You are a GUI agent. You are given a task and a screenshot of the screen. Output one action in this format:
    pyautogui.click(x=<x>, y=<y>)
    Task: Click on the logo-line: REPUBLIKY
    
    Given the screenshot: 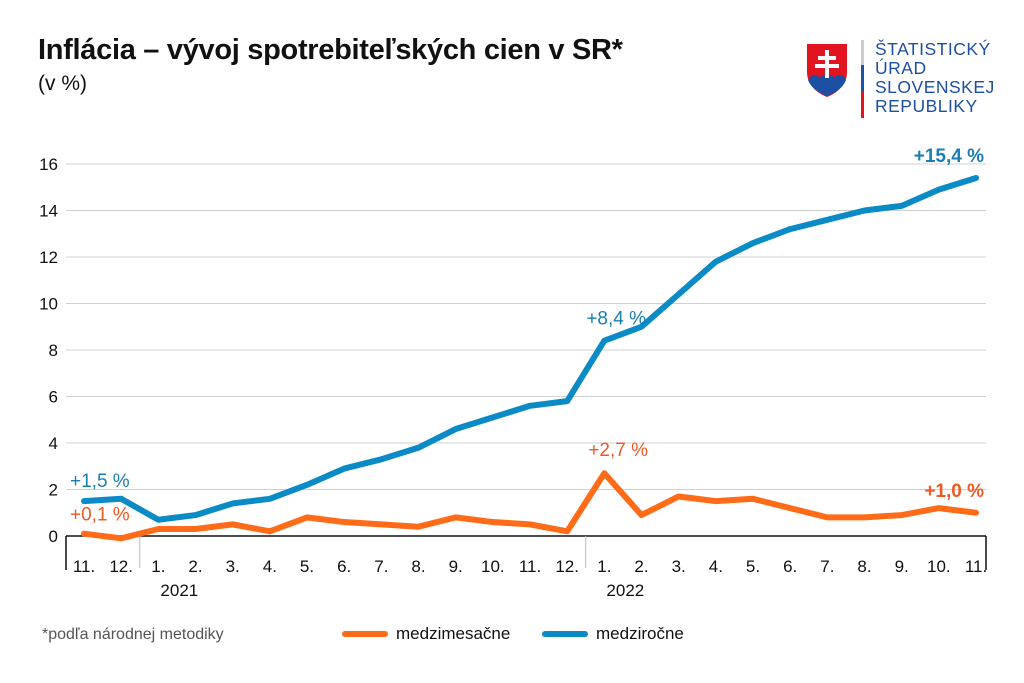 What is the action you would take?
    pyautogui.click(x=926, y=106)
    